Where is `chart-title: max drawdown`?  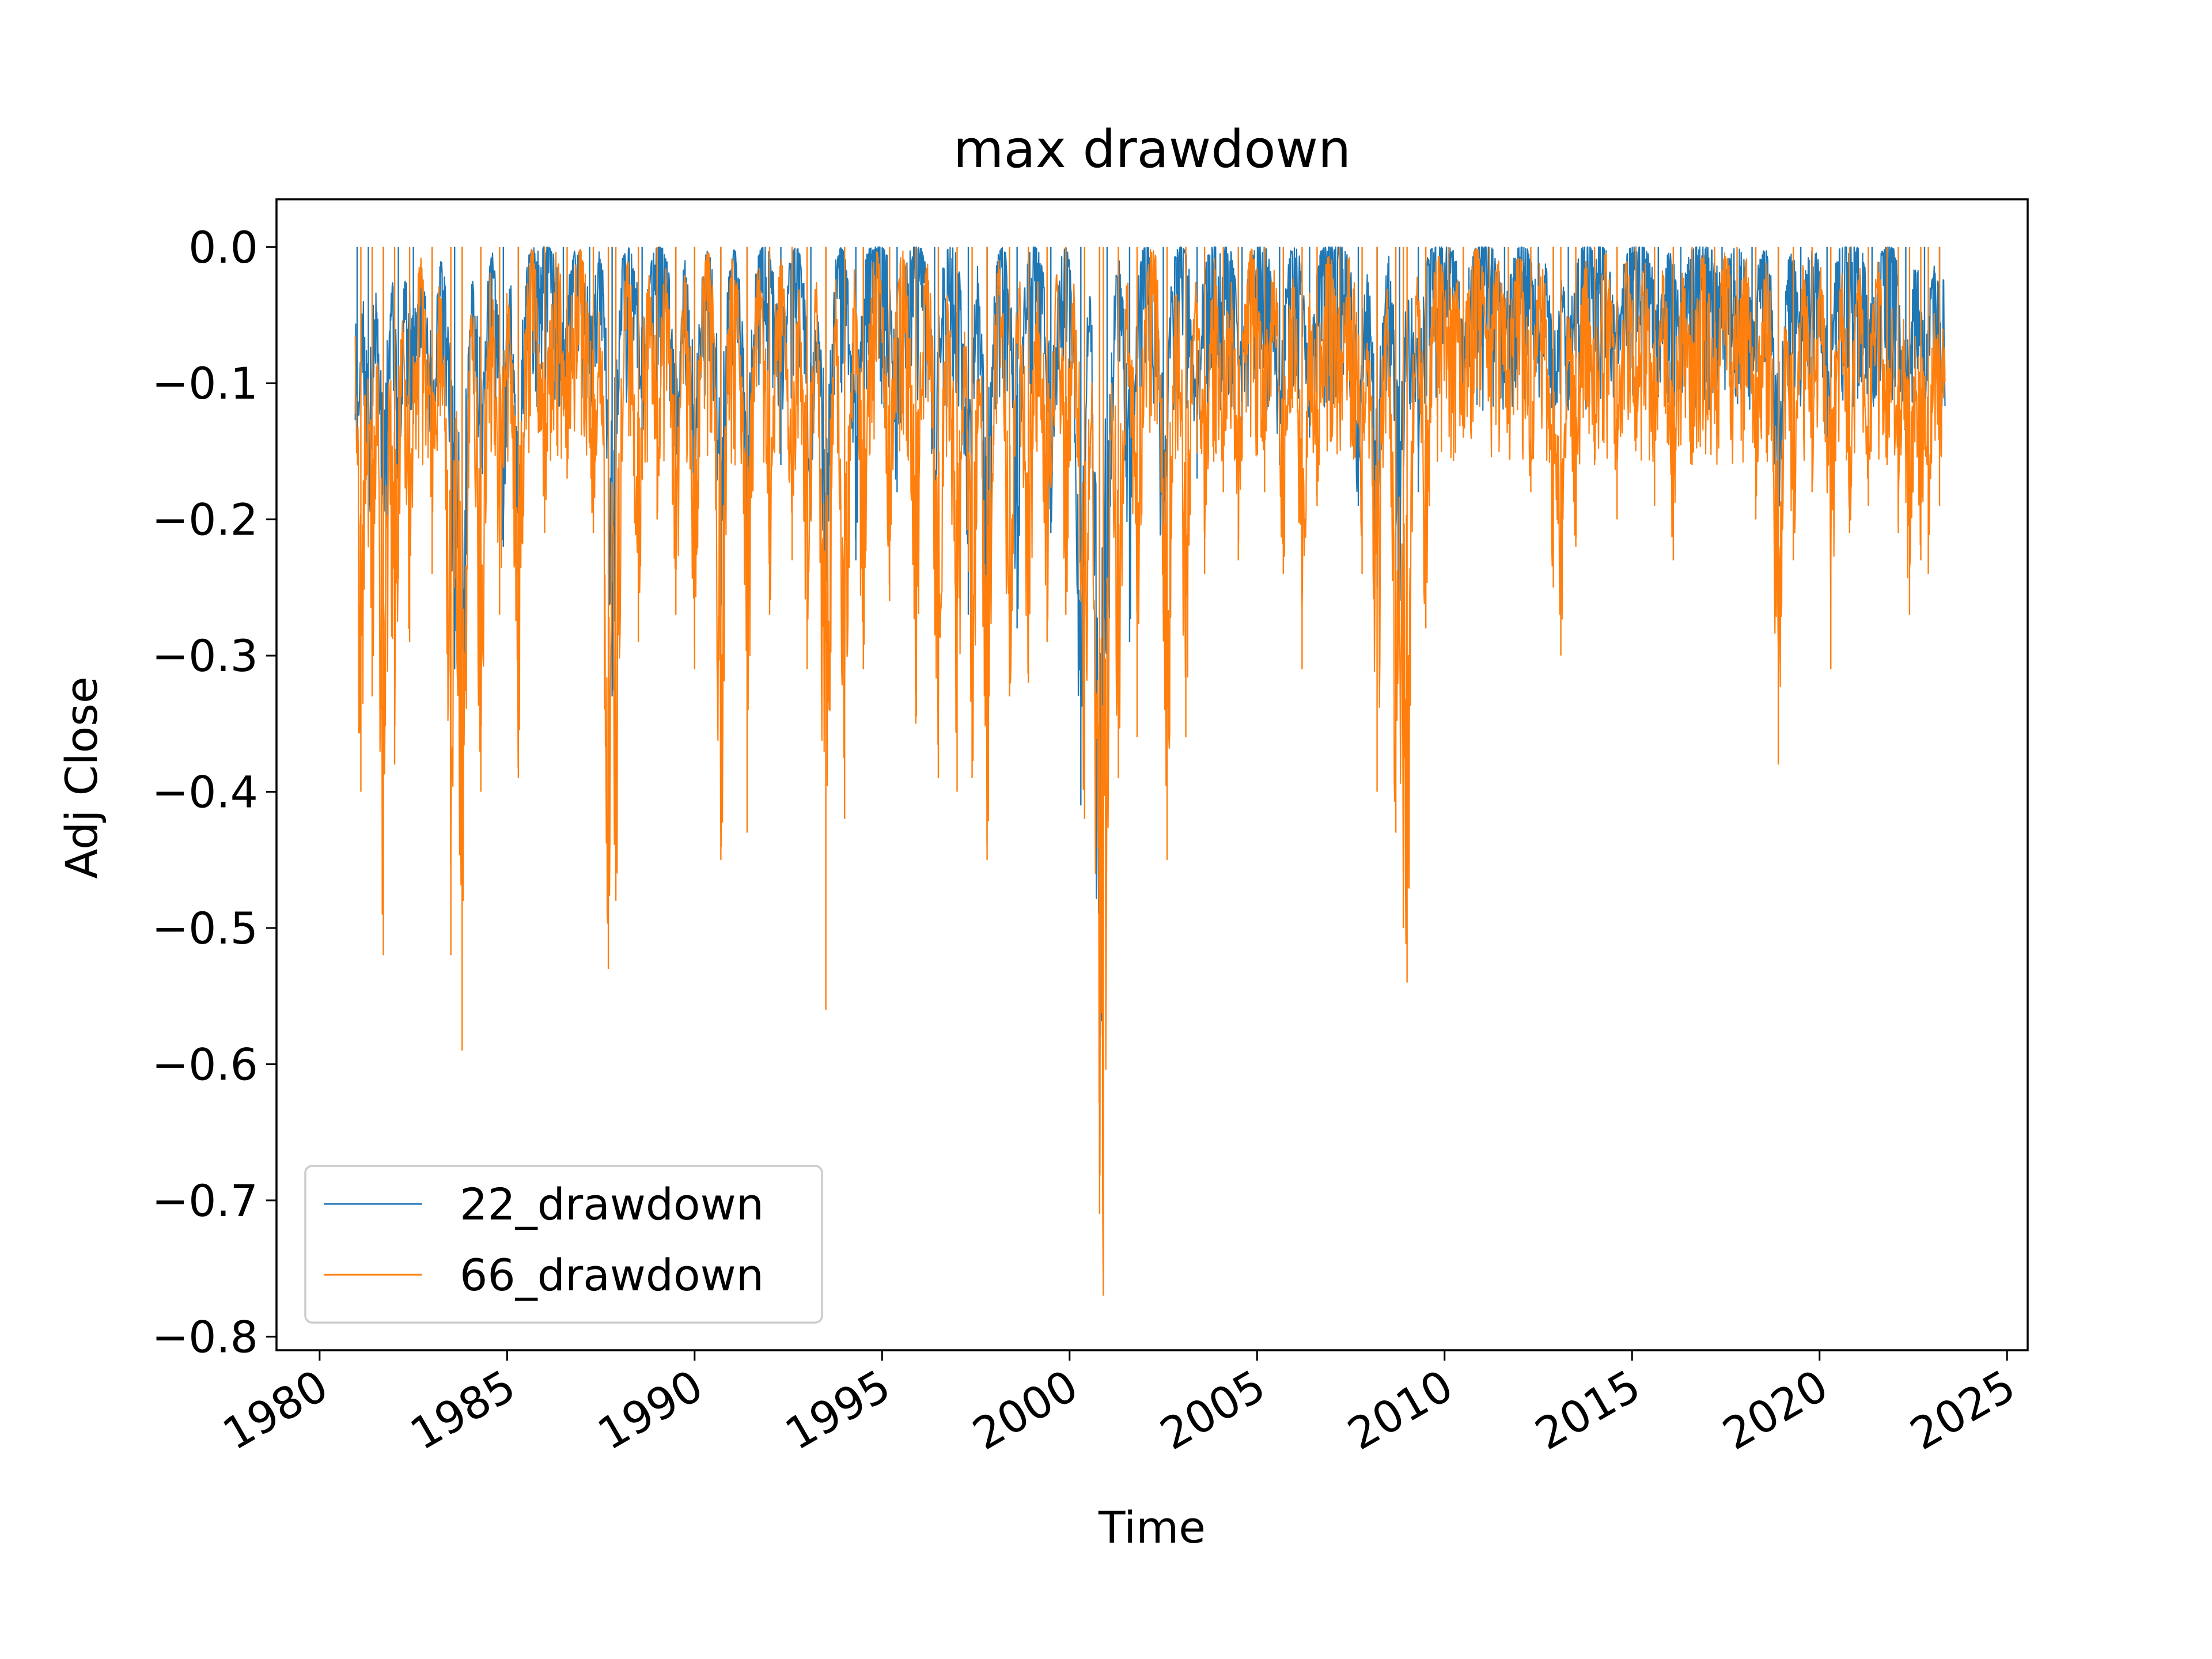
chart-title: max drawdown is located at coordinates (1152, 149).